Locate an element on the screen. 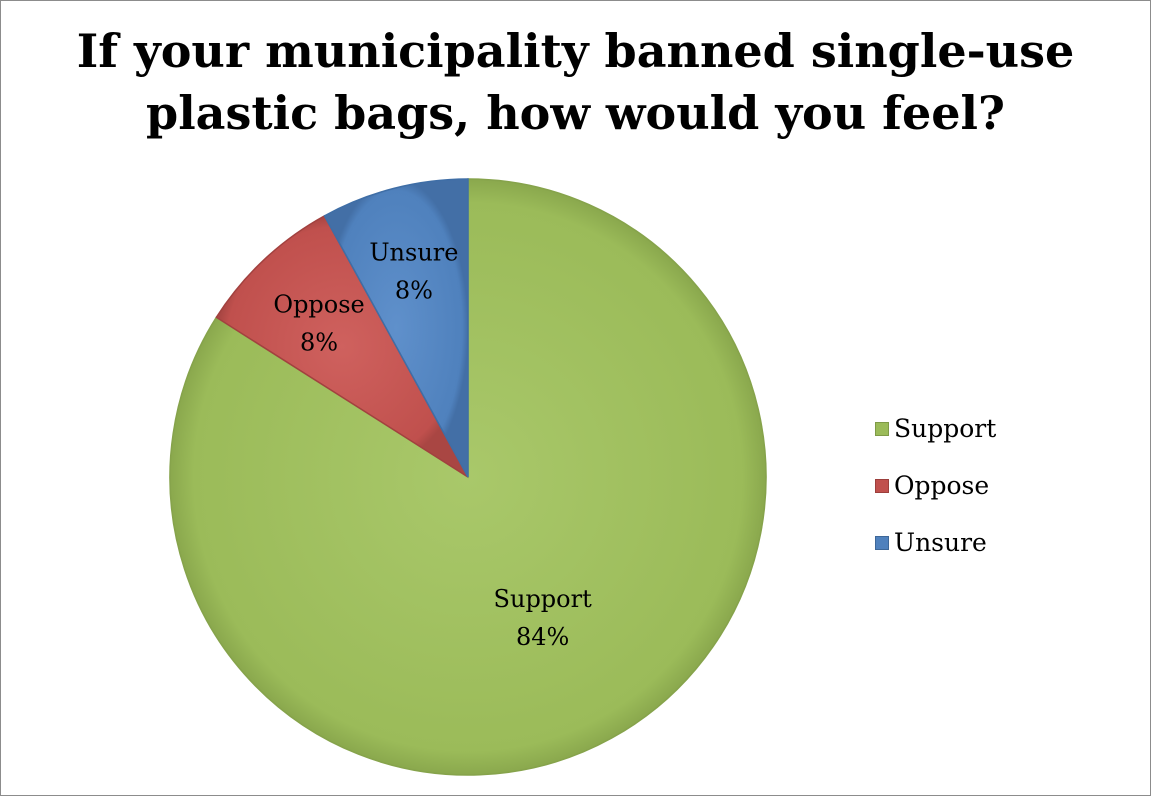 This screenshot has width=1151, height=796. legend-label-support: Support is located at coordinates (945, 428).